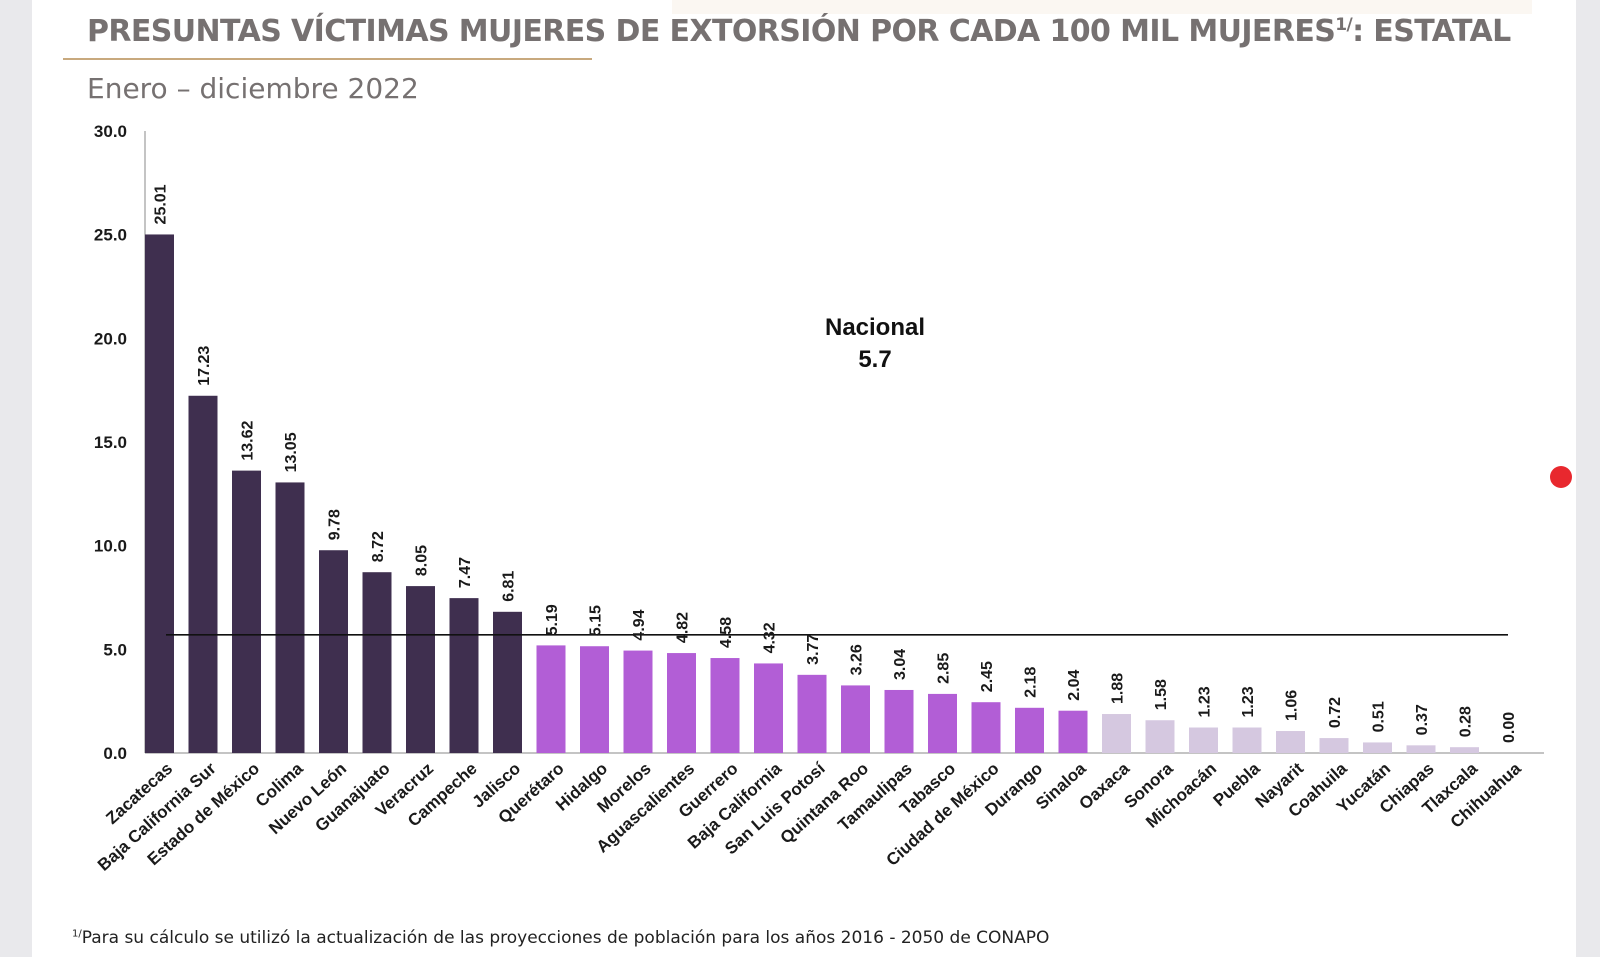  What do you see at coordinates (422, 560) in the screenshot?
I see `bar-value-label: 8.05` at bounding box center [422, 560].